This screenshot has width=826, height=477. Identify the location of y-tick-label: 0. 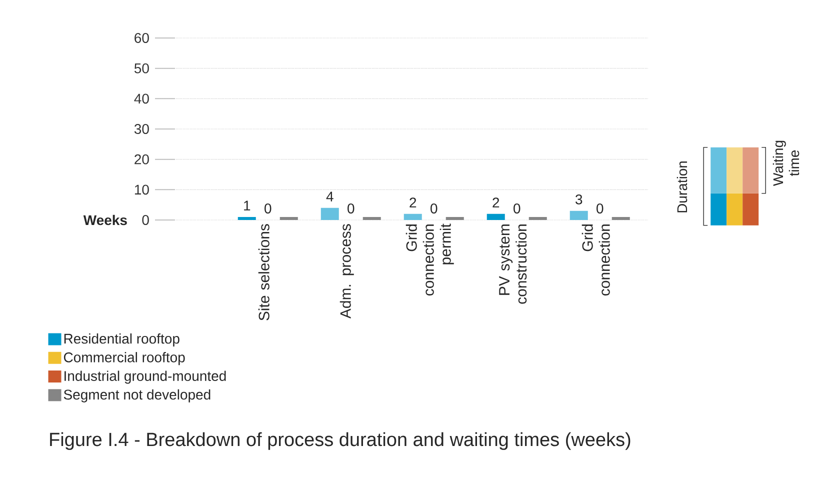
(145, 220).